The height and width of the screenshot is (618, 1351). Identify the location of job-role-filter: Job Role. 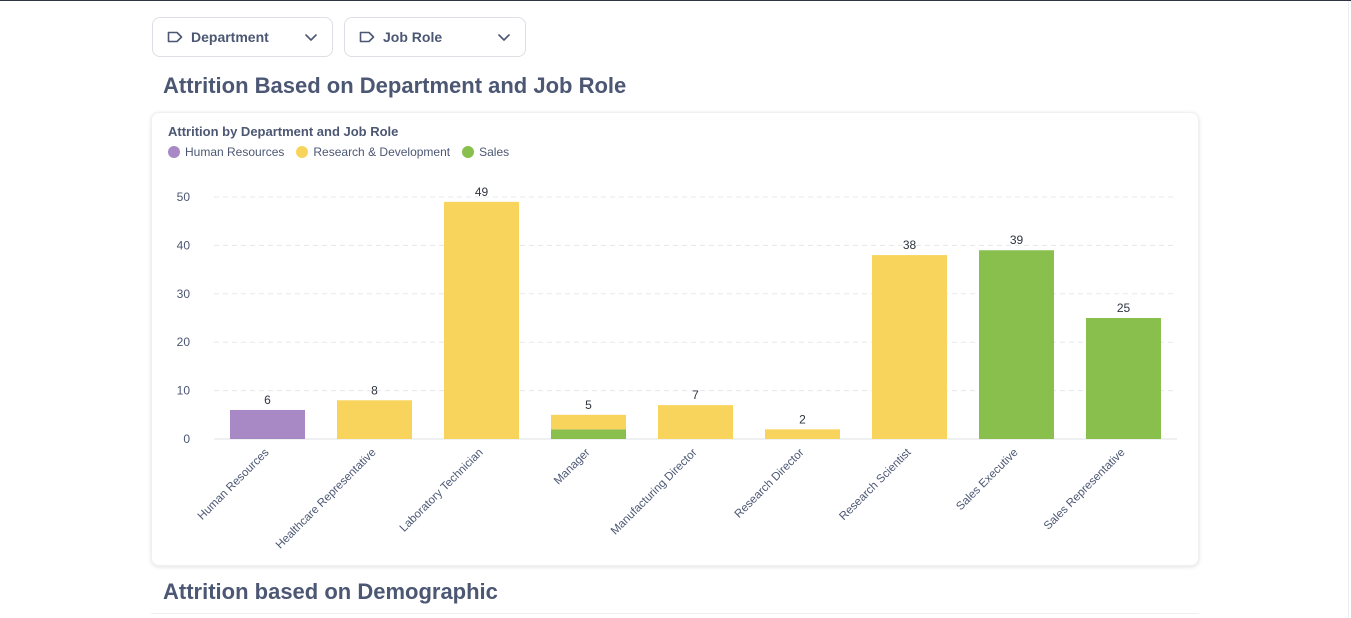
(435, 37).